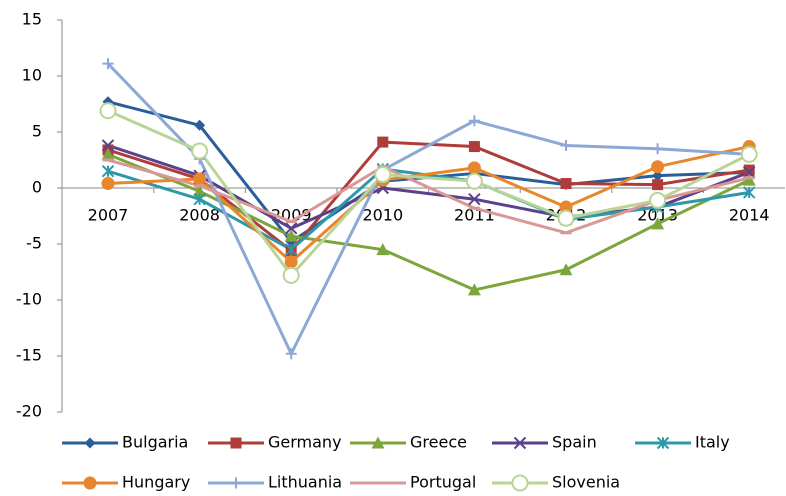  What do you see at coordinates (199, 215) in the screenshot?
I see `x-tick-label: 2008` at bounding box center [199, 215].